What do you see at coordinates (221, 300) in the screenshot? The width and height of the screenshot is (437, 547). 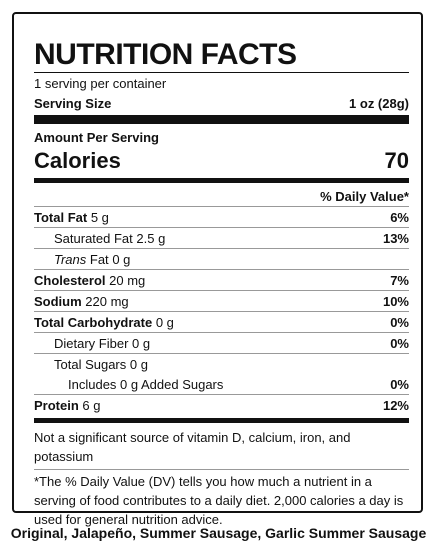 I see `nutrient-row: Sodium 220 mg 10%` at bounding box center [221, 300].